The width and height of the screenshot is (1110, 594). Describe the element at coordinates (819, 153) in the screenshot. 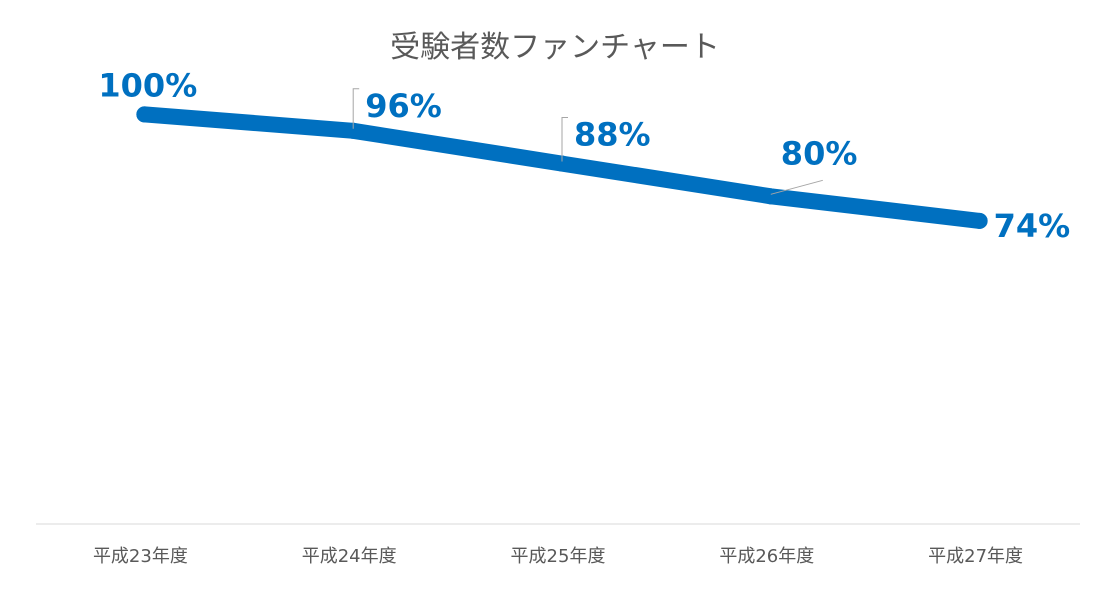

I see `data-label: 80%` at that location.